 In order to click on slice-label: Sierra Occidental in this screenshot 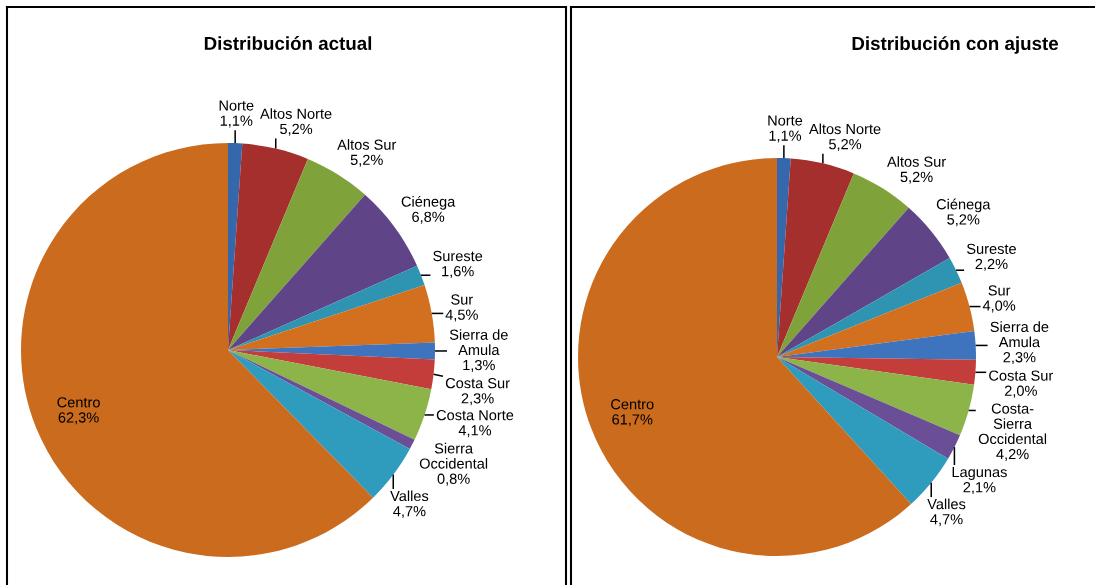, I will do `click(453, 455)`.